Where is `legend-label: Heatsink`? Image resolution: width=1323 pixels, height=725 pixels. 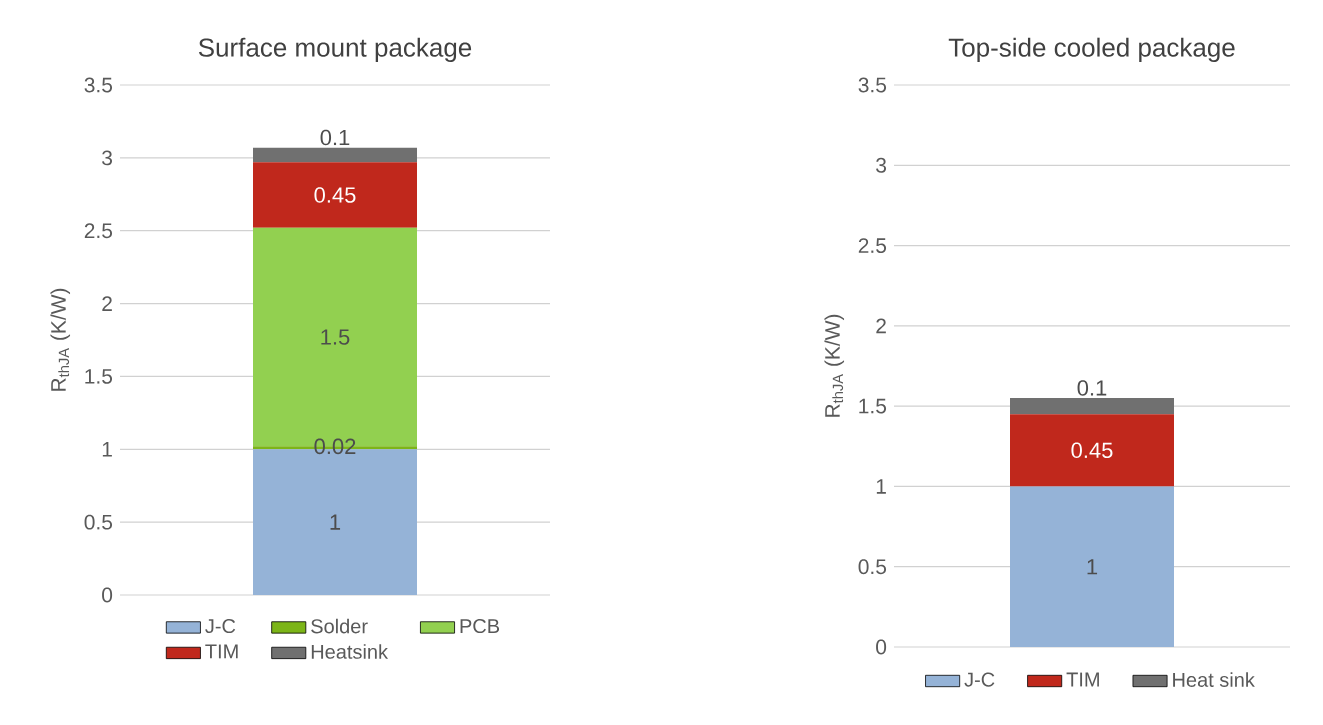 legend-label: Heatsink is located at coordinates (350, 651).